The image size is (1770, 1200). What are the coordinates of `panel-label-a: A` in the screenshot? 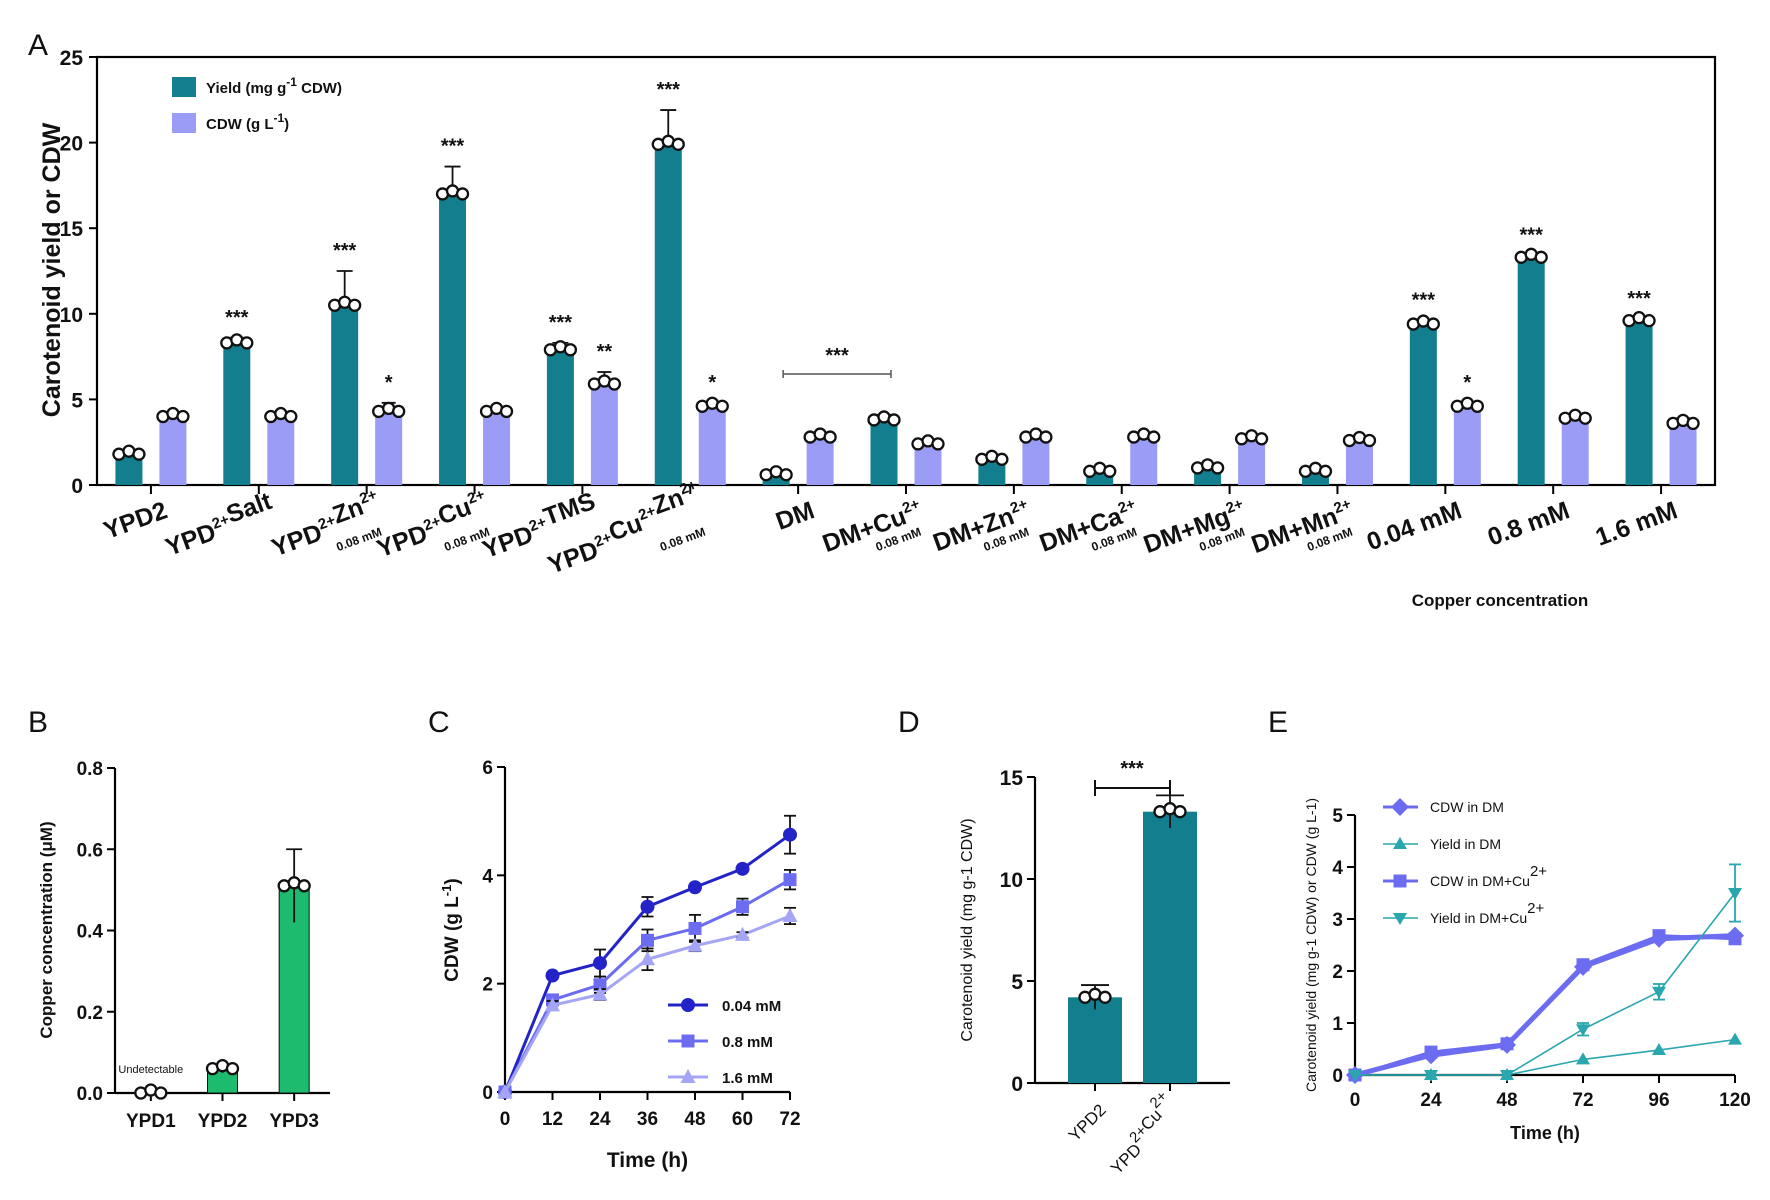 It's located at (38, 45).